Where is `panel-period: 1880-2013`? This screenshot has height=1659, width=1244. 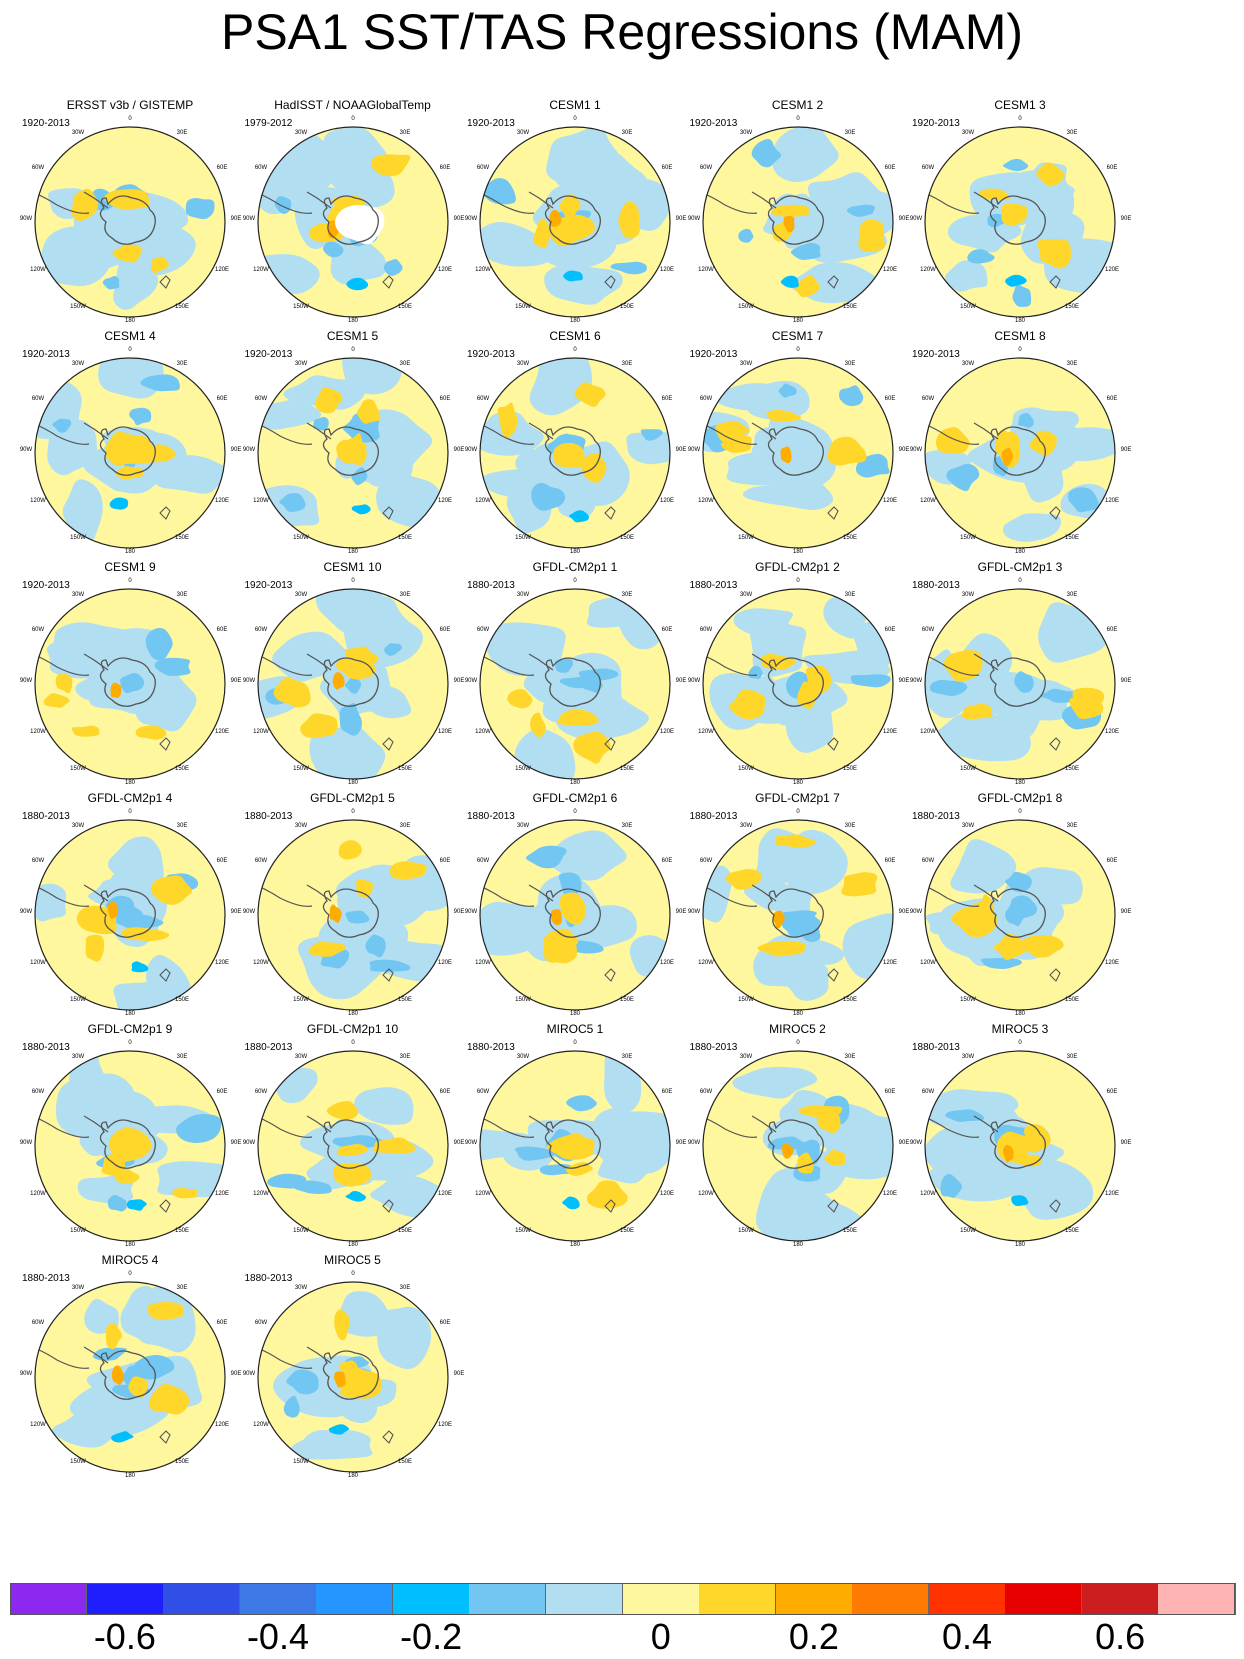 panel-period: 1880-2013 is located at coordinates (936, 1047).